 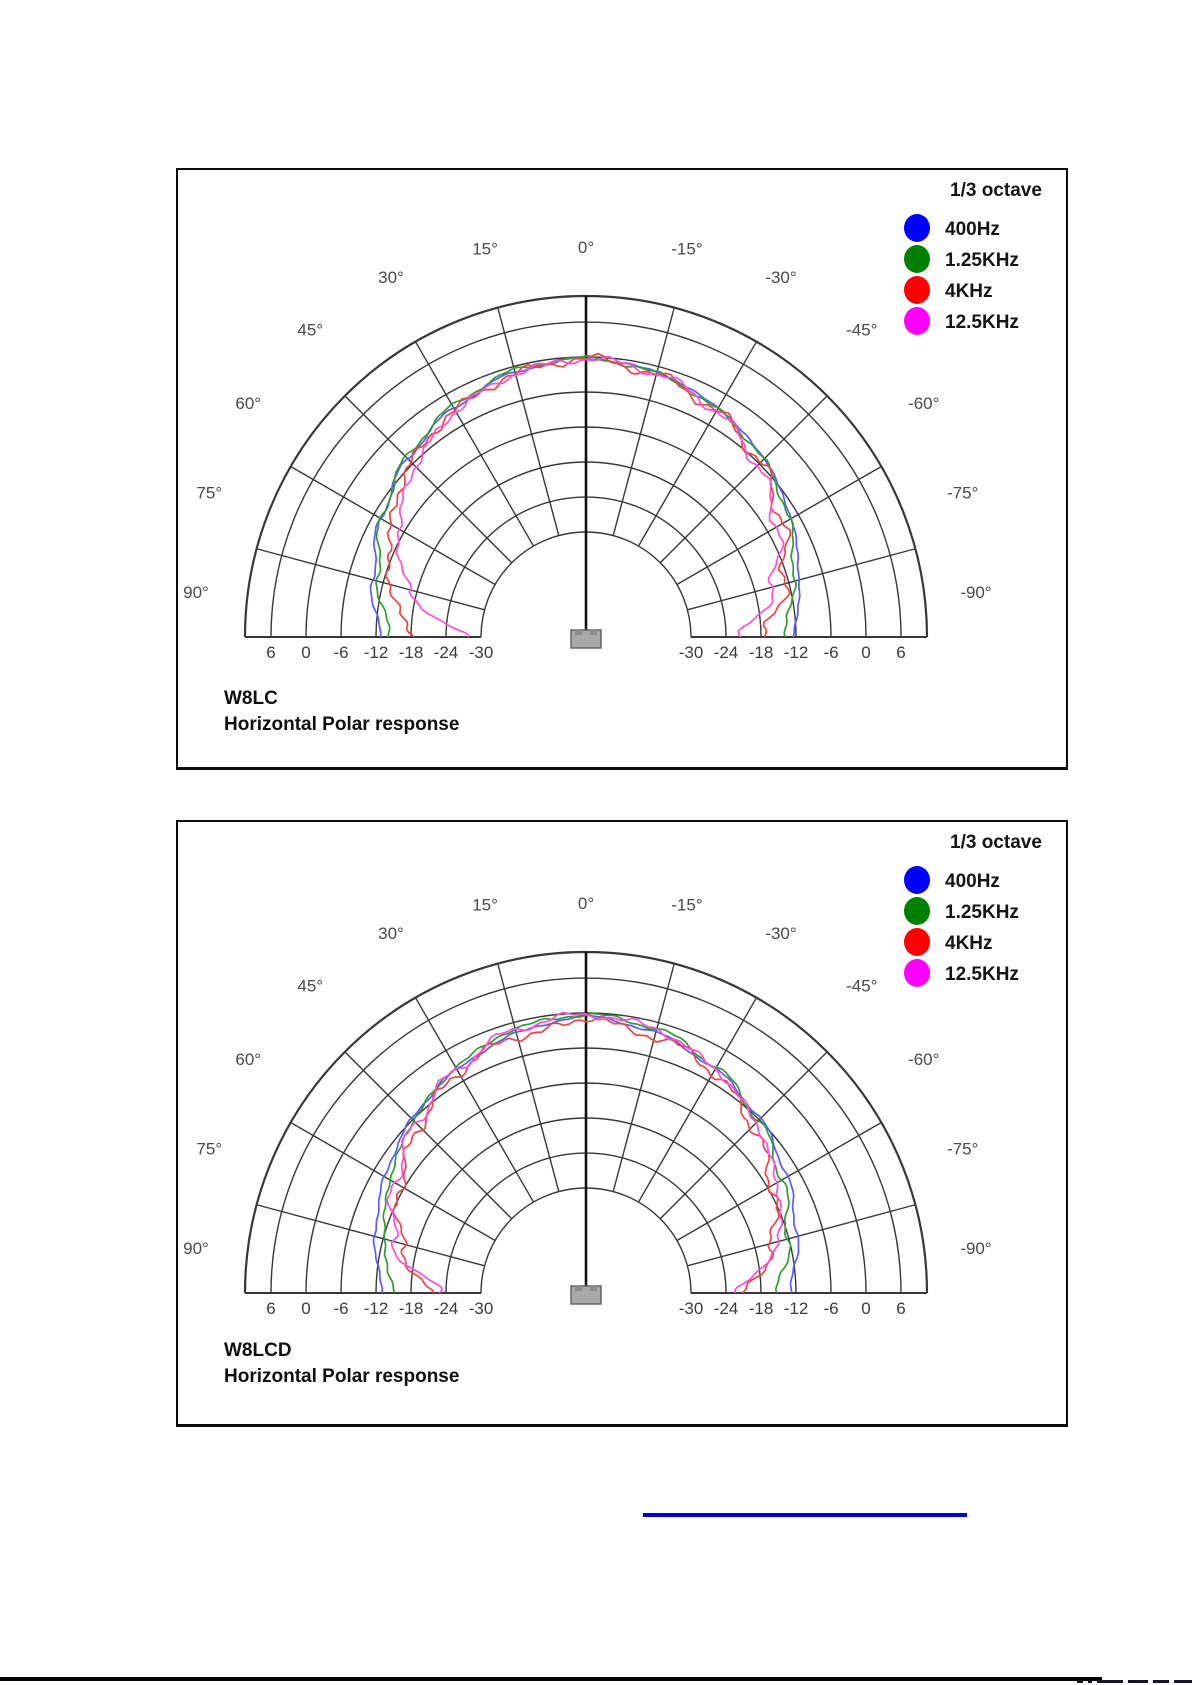 What do you see at coordinates (805, 1515) in the screenshot?
I see `hyperlink-underline` at bounding box center [805, 1515].